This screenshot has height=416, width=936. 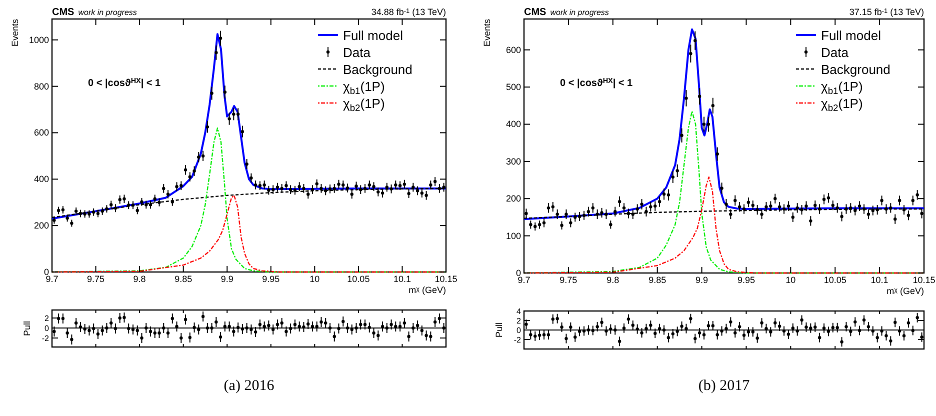 What do you see at coordinates (41, 86) in the screenshot?
I see `y-tick-label: 800` at bounding box center [41, 86].